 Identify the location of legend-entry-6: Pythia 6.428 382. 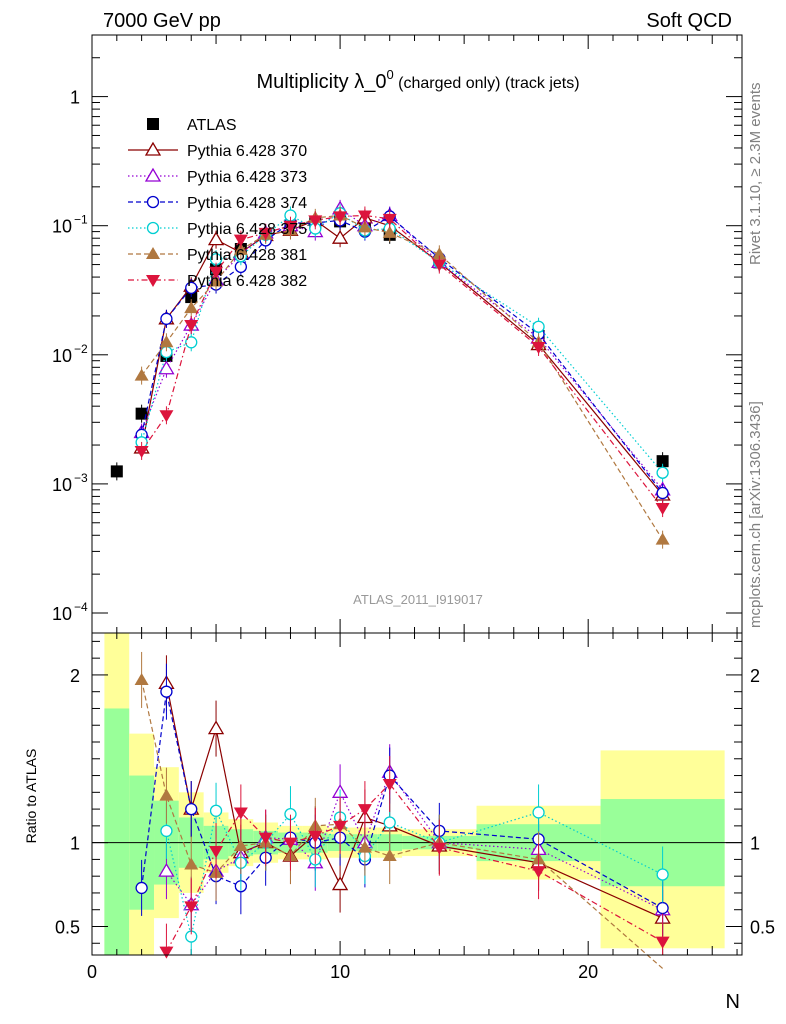
(217, 281).